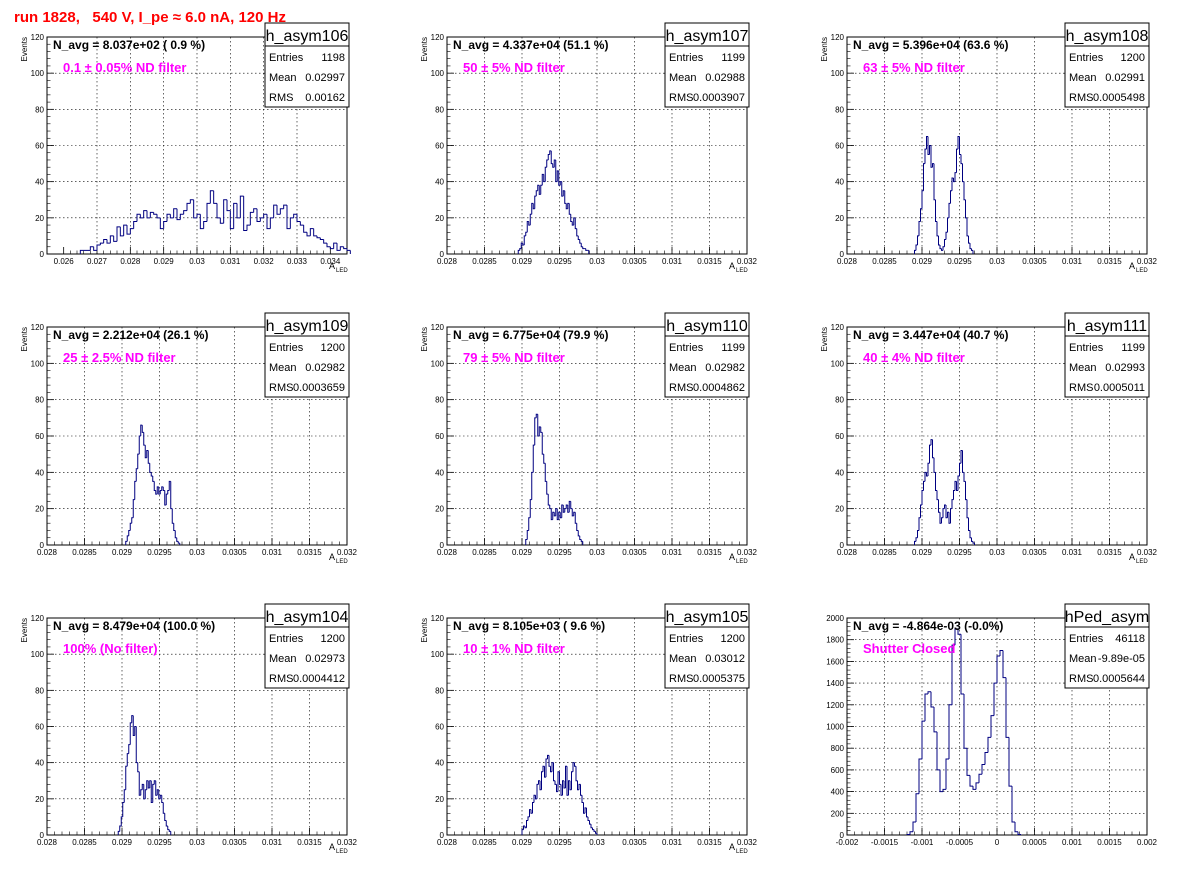  Describe the element at coordinates (914, 67) in the screenshot. I see `filter-annotation: 63 ± 5% ND filter` at that location.